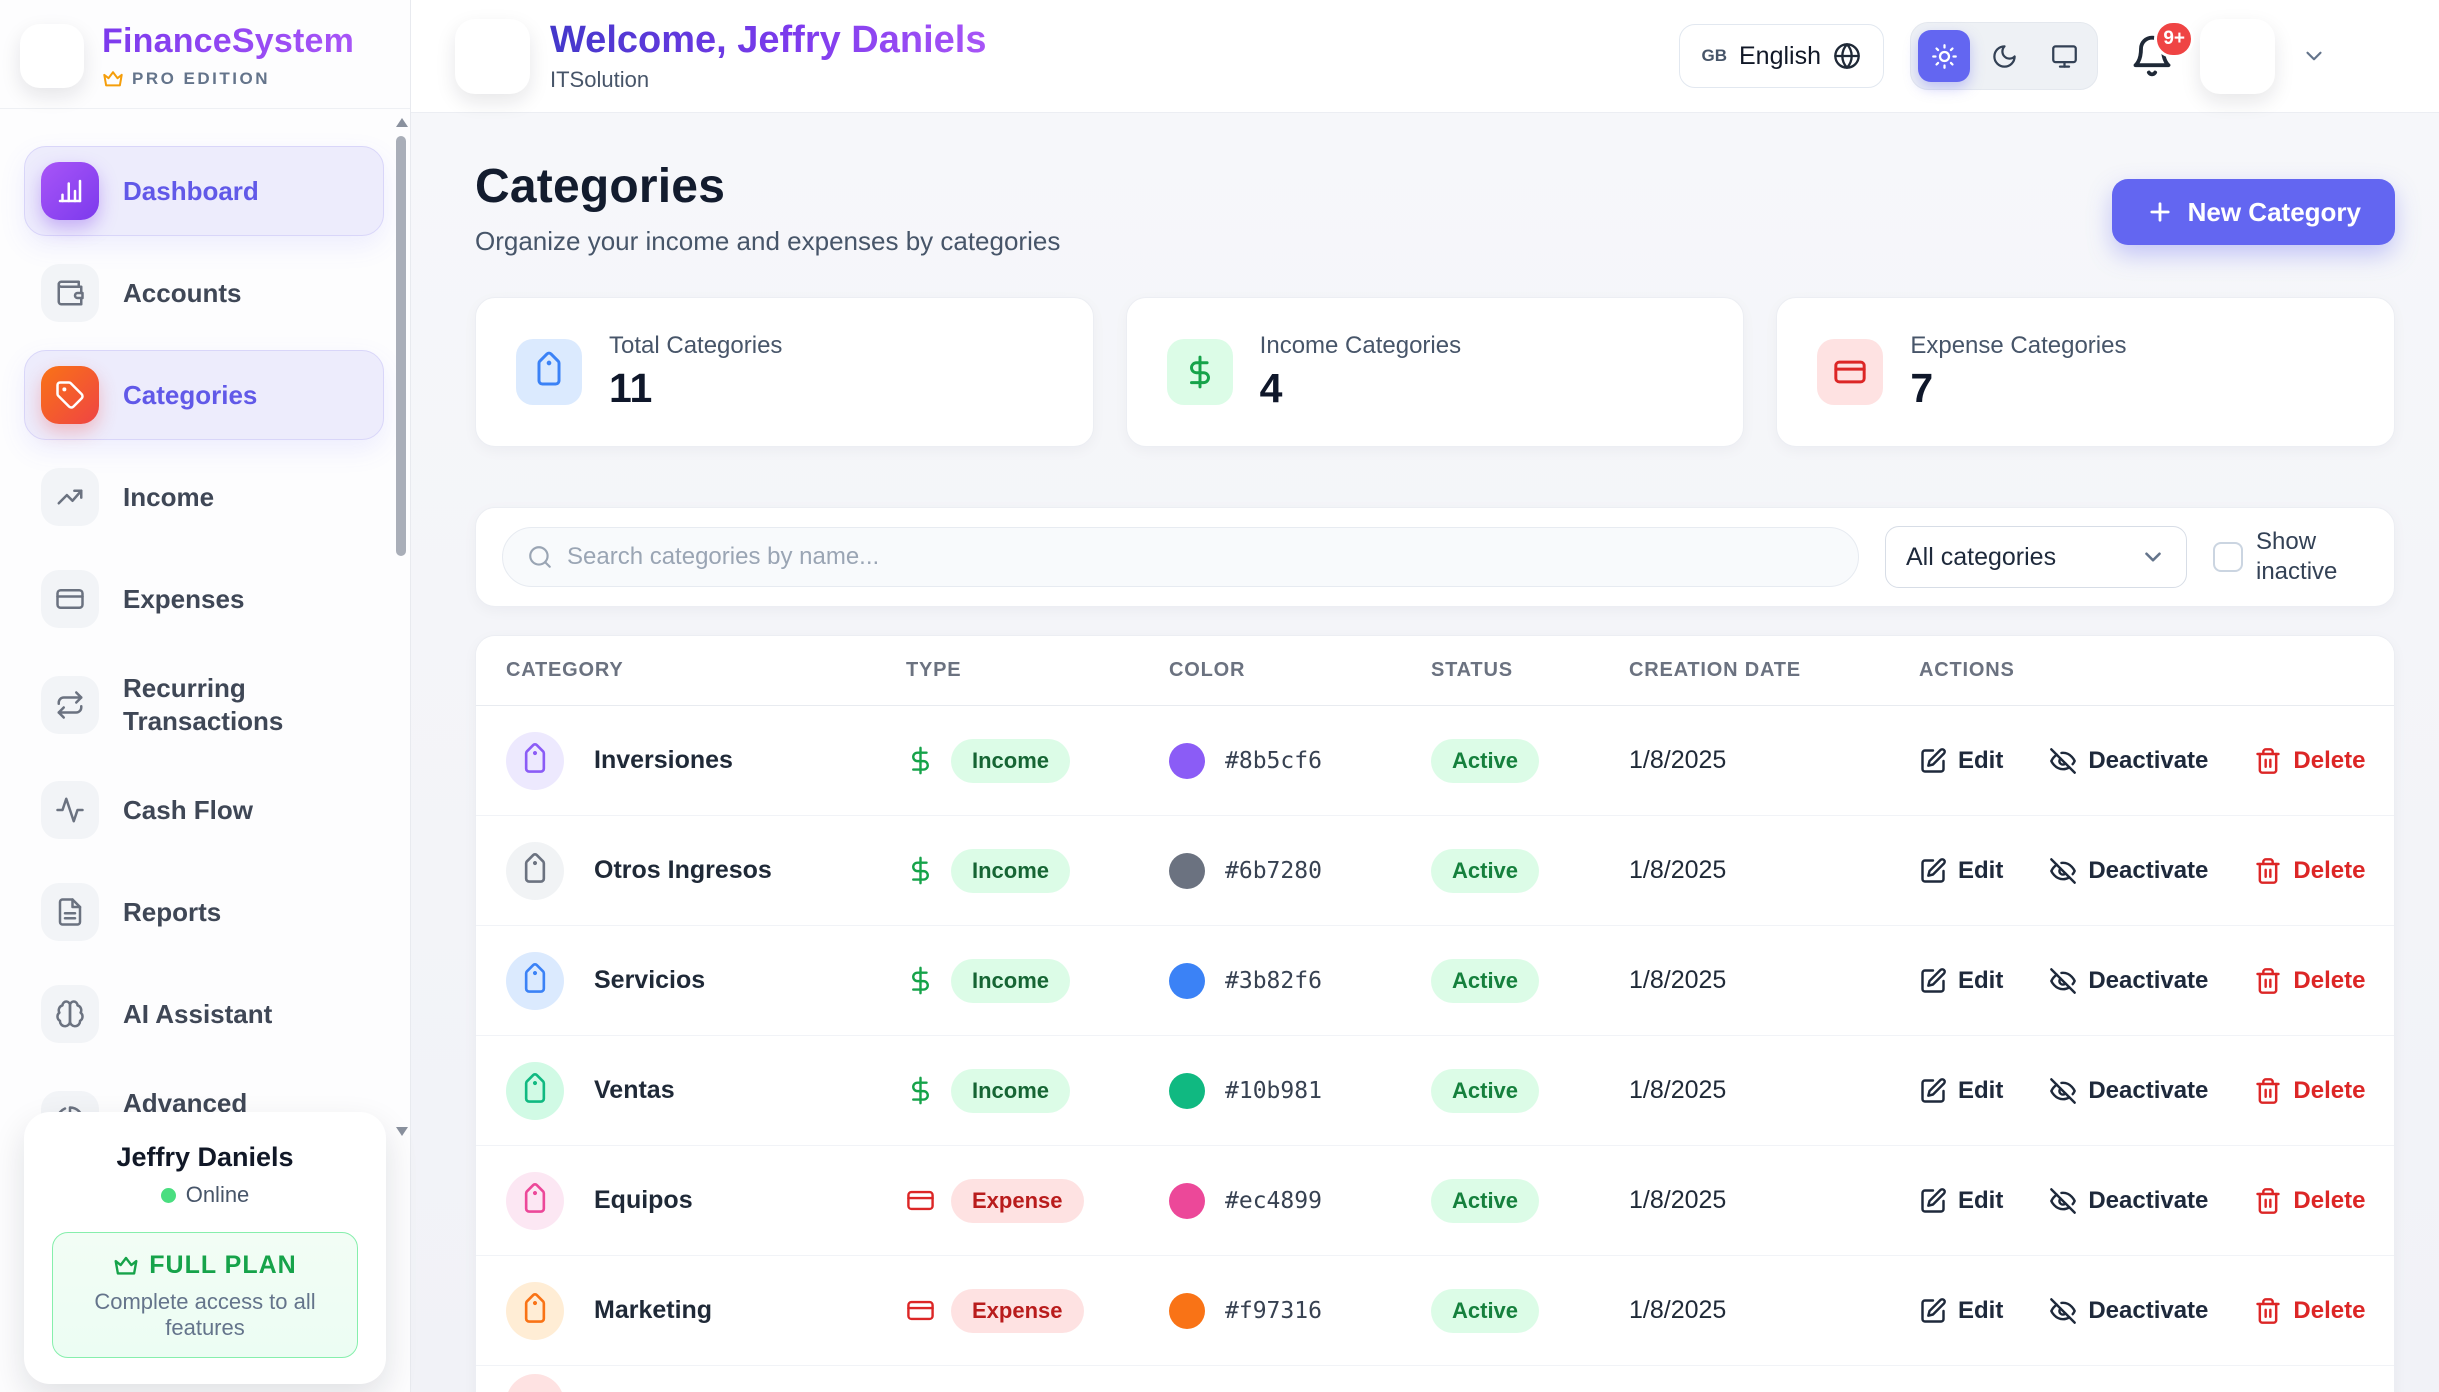 This screenshot has height=1392, width=2439. Describe the element at coordinates (1037, 1090) in the screenshot. I see `type-cell: Income` at that location.